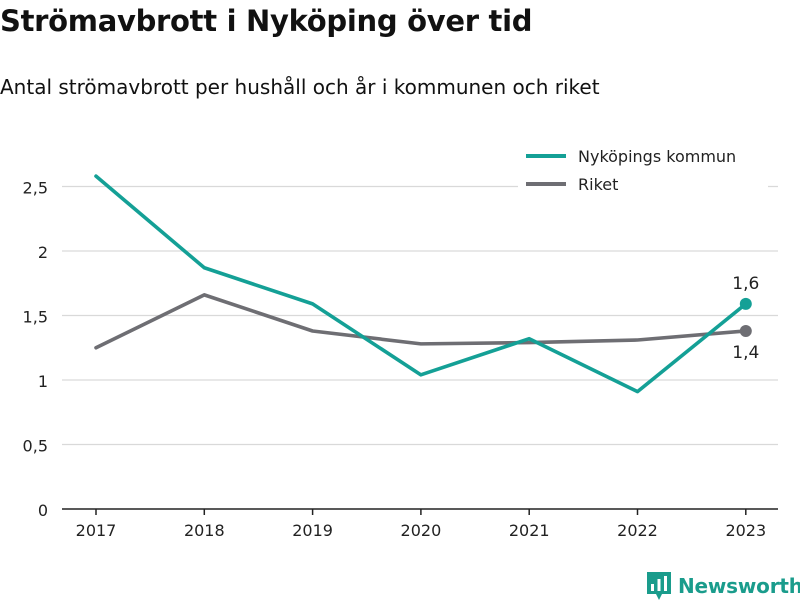  I want to click on end-point-nykopings-kommun, so click(745, 303).